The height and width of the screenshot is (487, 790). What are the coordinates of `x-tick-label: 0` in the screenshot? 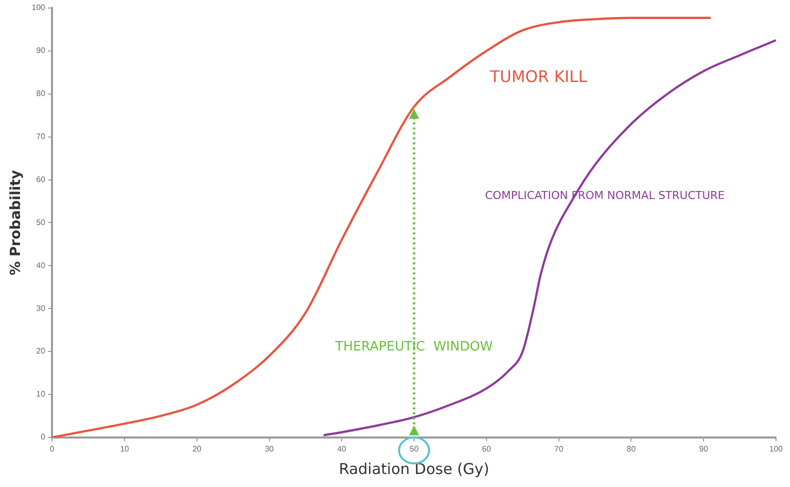 It's located at (52, 449).